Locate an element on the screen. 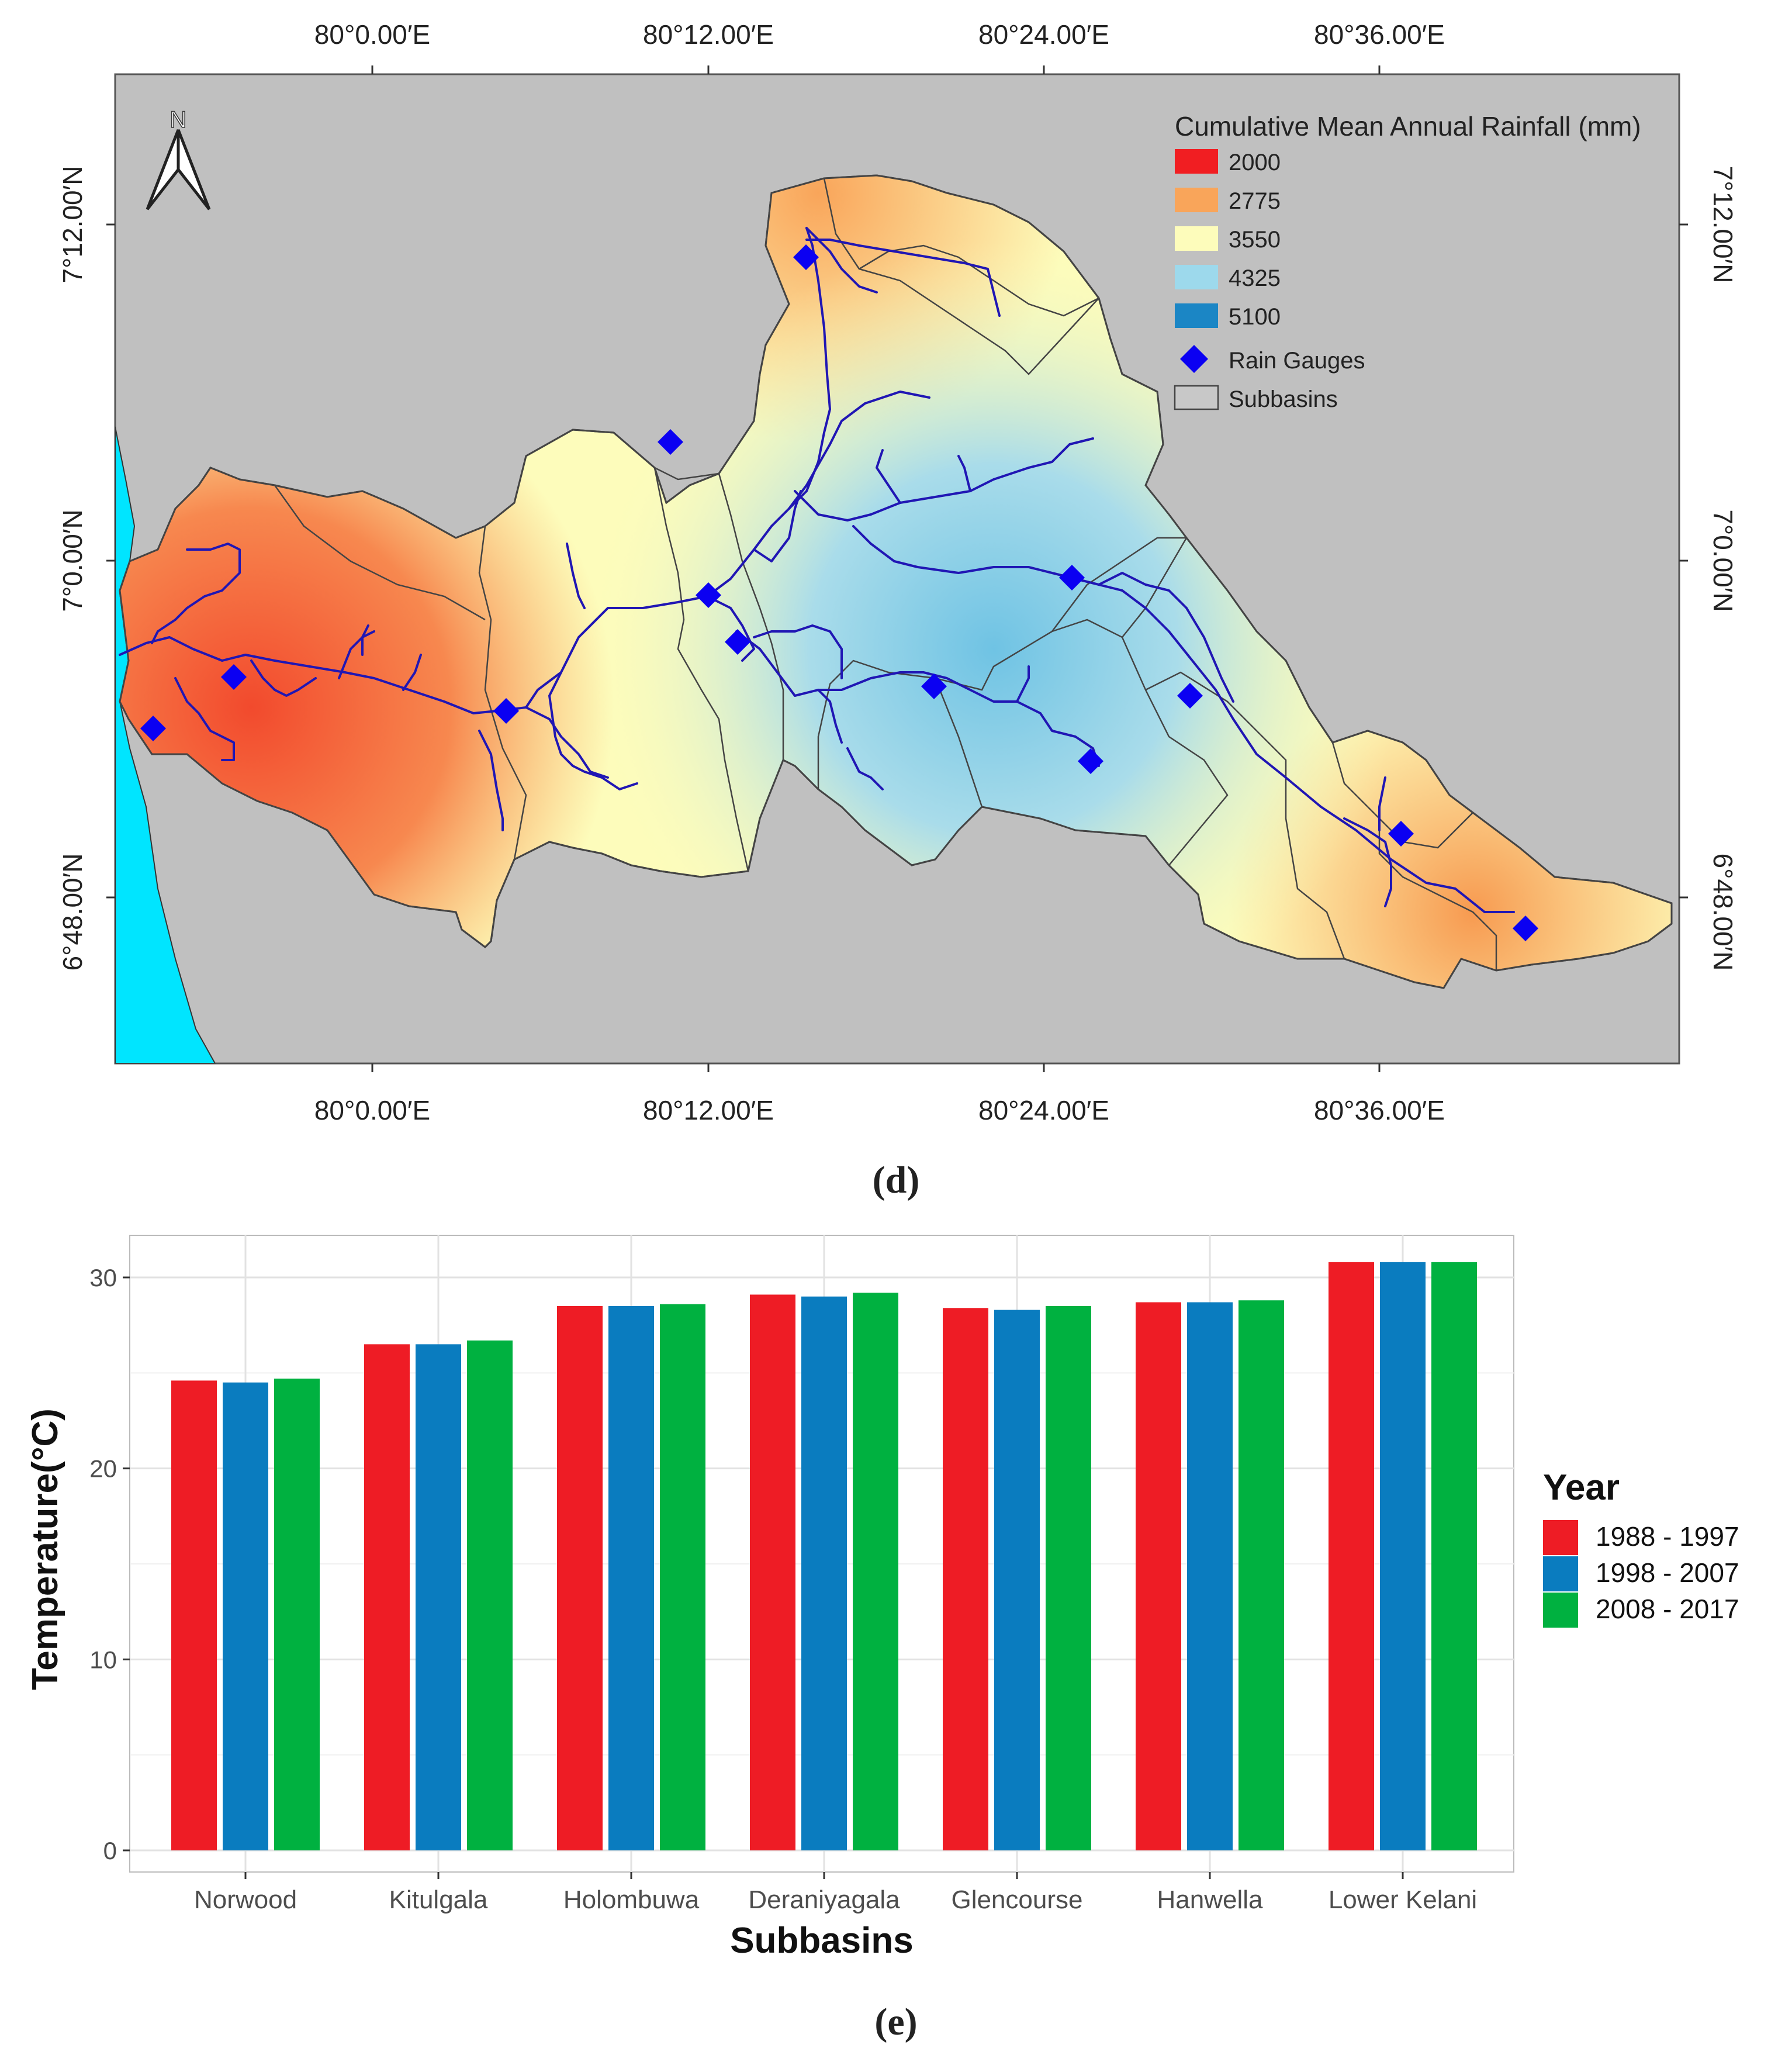 Image resolution: width=1792 pixels, height=2055 pixels. legend-series-label: 1988 - 1997 is located at coordinates (1667, 1536).